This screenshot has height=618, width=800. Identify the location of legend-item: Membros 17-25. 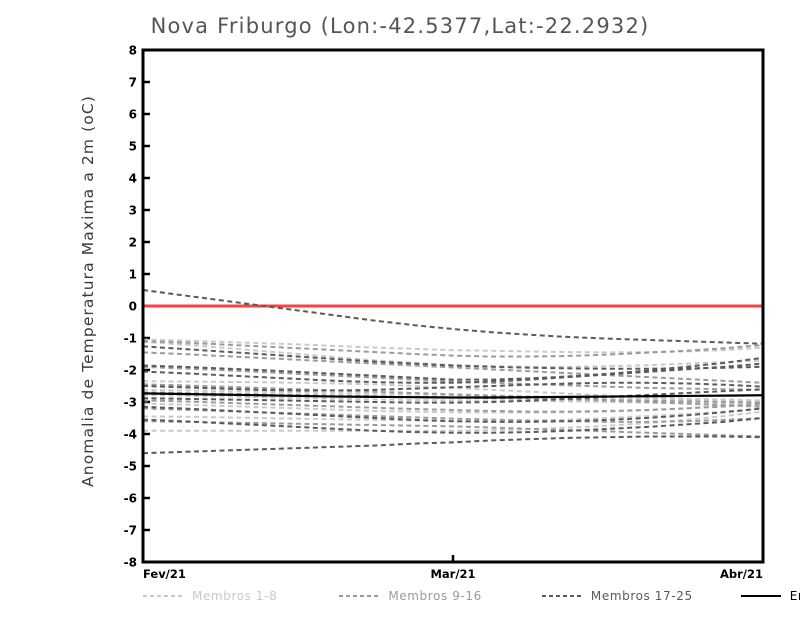
(617, 596).